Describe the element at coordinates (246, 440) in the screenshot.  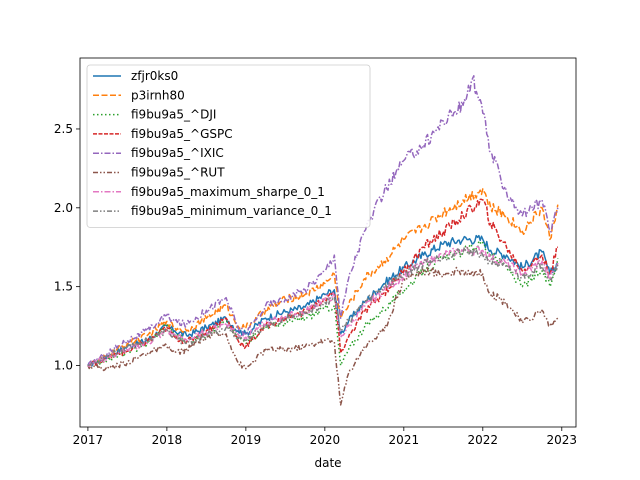
I see `x-tick-label: 2019` at that location.